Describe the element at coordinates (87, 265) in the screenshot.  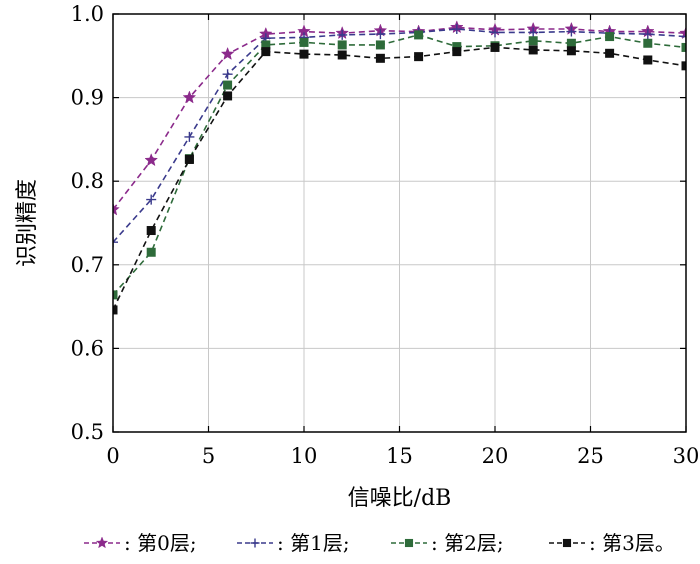
I see `y-tick-label: 0.7` at that location.